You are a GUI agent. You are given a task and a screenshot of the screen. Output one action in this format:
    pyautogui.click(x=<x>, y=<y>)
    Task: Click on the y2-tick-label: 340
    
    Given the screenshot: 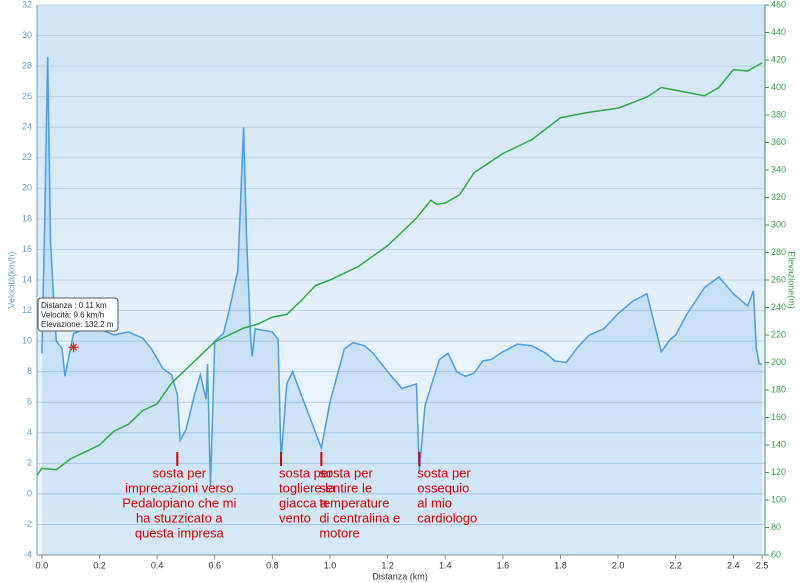 What is the action you would take?
    pyautogui.click(x=778, y=169)
    